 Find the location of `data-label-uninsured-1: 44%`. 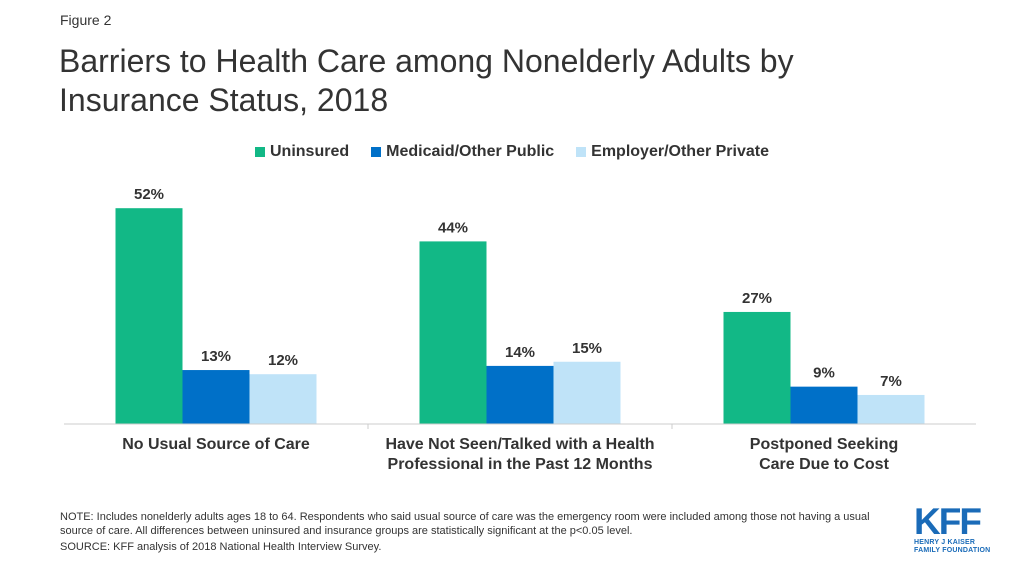

data-label-uninsured-1: 44% is located at coordinates (453, 227).